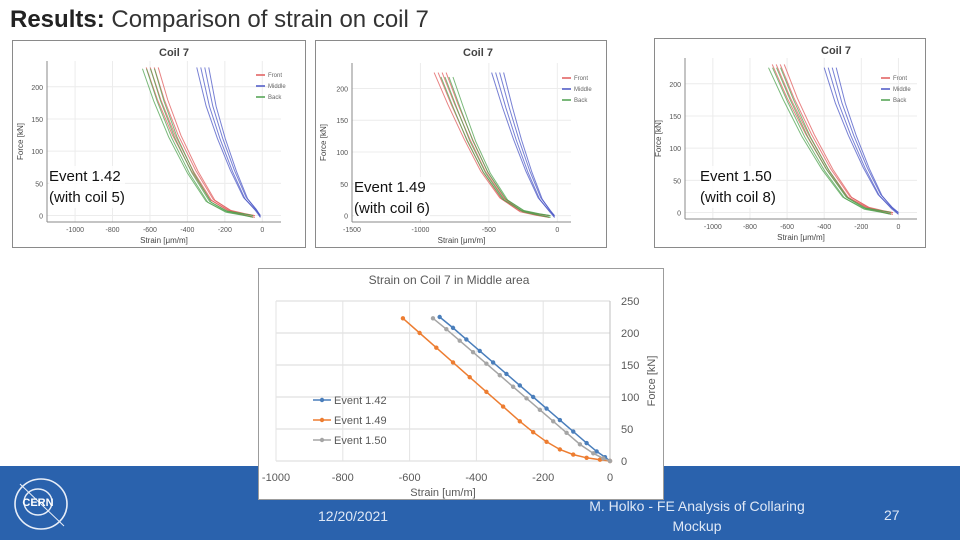 The width and height of the screenshot is (960, 540). What do you see at coordinates (262, 230) in the screenshot?
I see `c0-xtick-5: 0` at bounding box center [262, 230].